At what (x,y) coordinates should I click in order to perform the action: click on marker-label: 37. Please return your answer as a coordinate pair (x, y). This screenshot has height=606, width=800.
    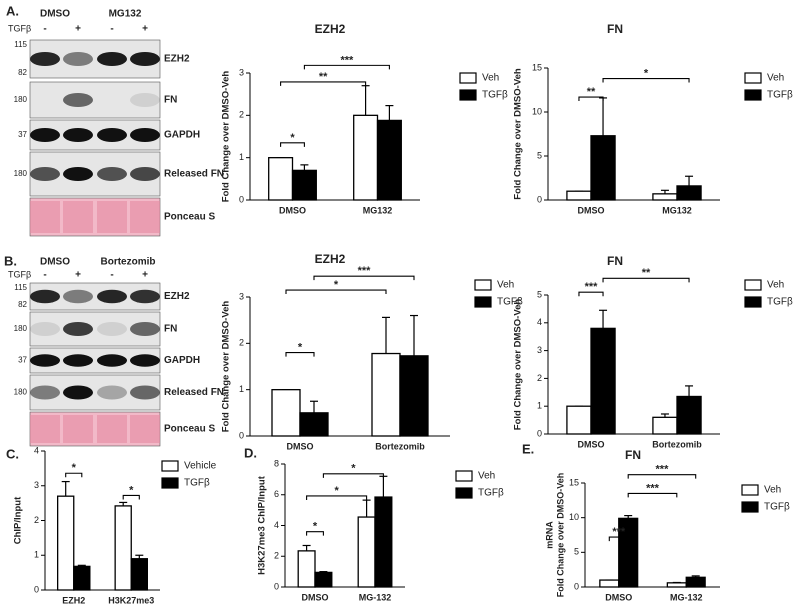
    Looking at the image, I should click on (22, 360).